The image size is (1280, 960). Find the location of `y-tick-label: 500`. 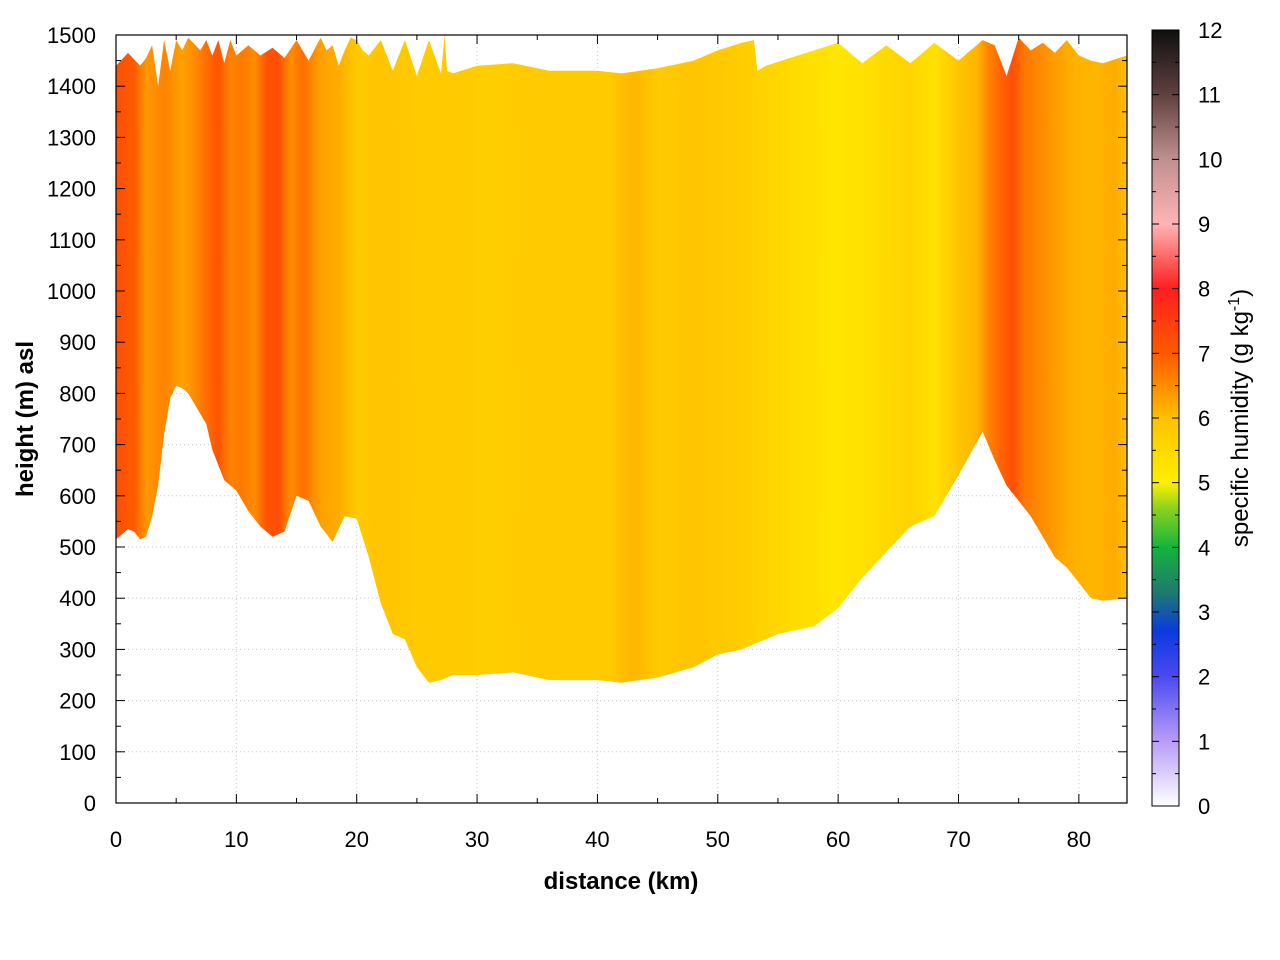

y-tick-label: 500 is located at coordinates (77, 547).